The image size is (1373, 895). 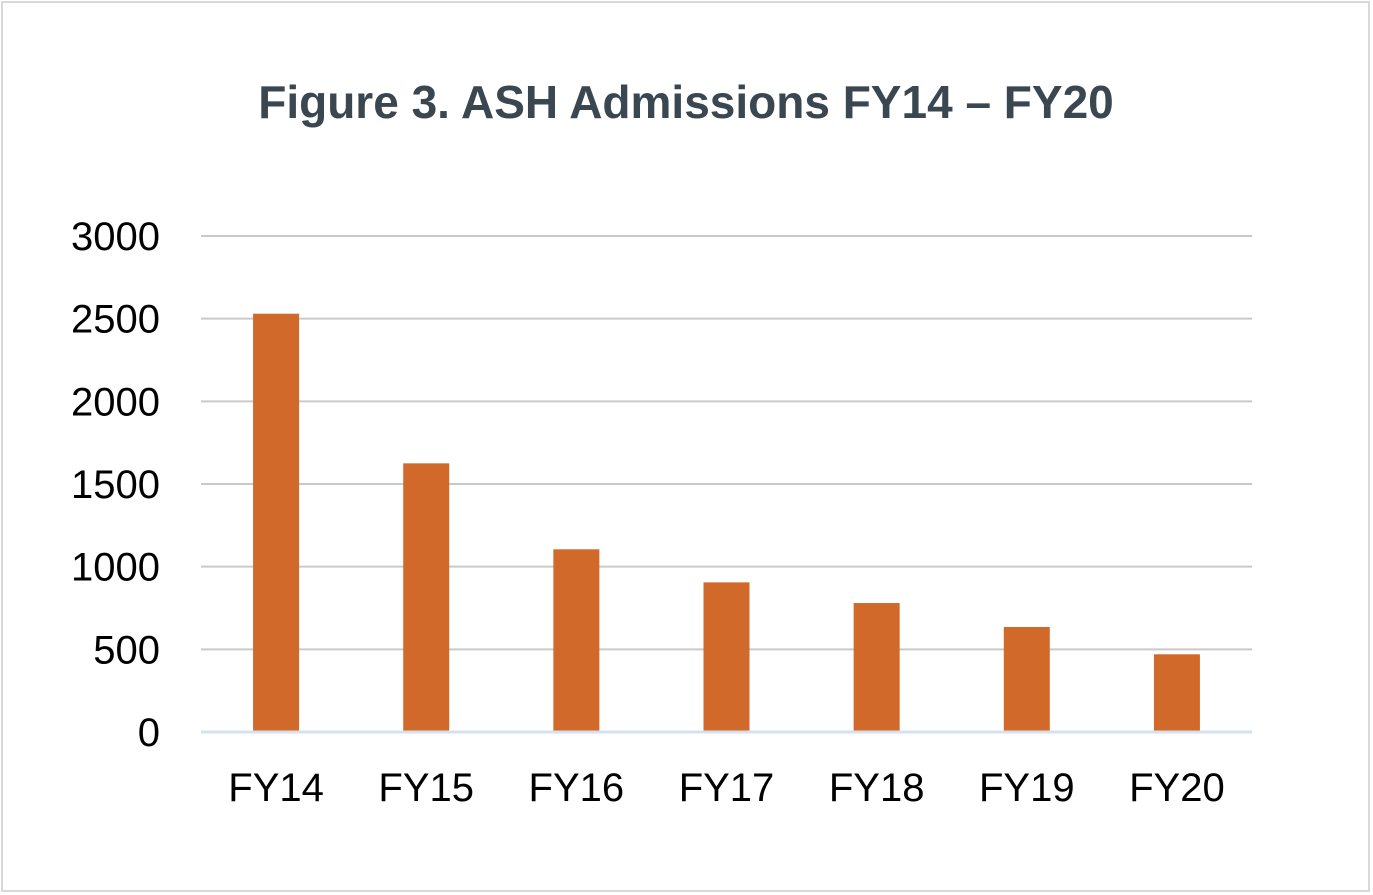 I want to click on bar-fy14, so click(x=276, y=522).